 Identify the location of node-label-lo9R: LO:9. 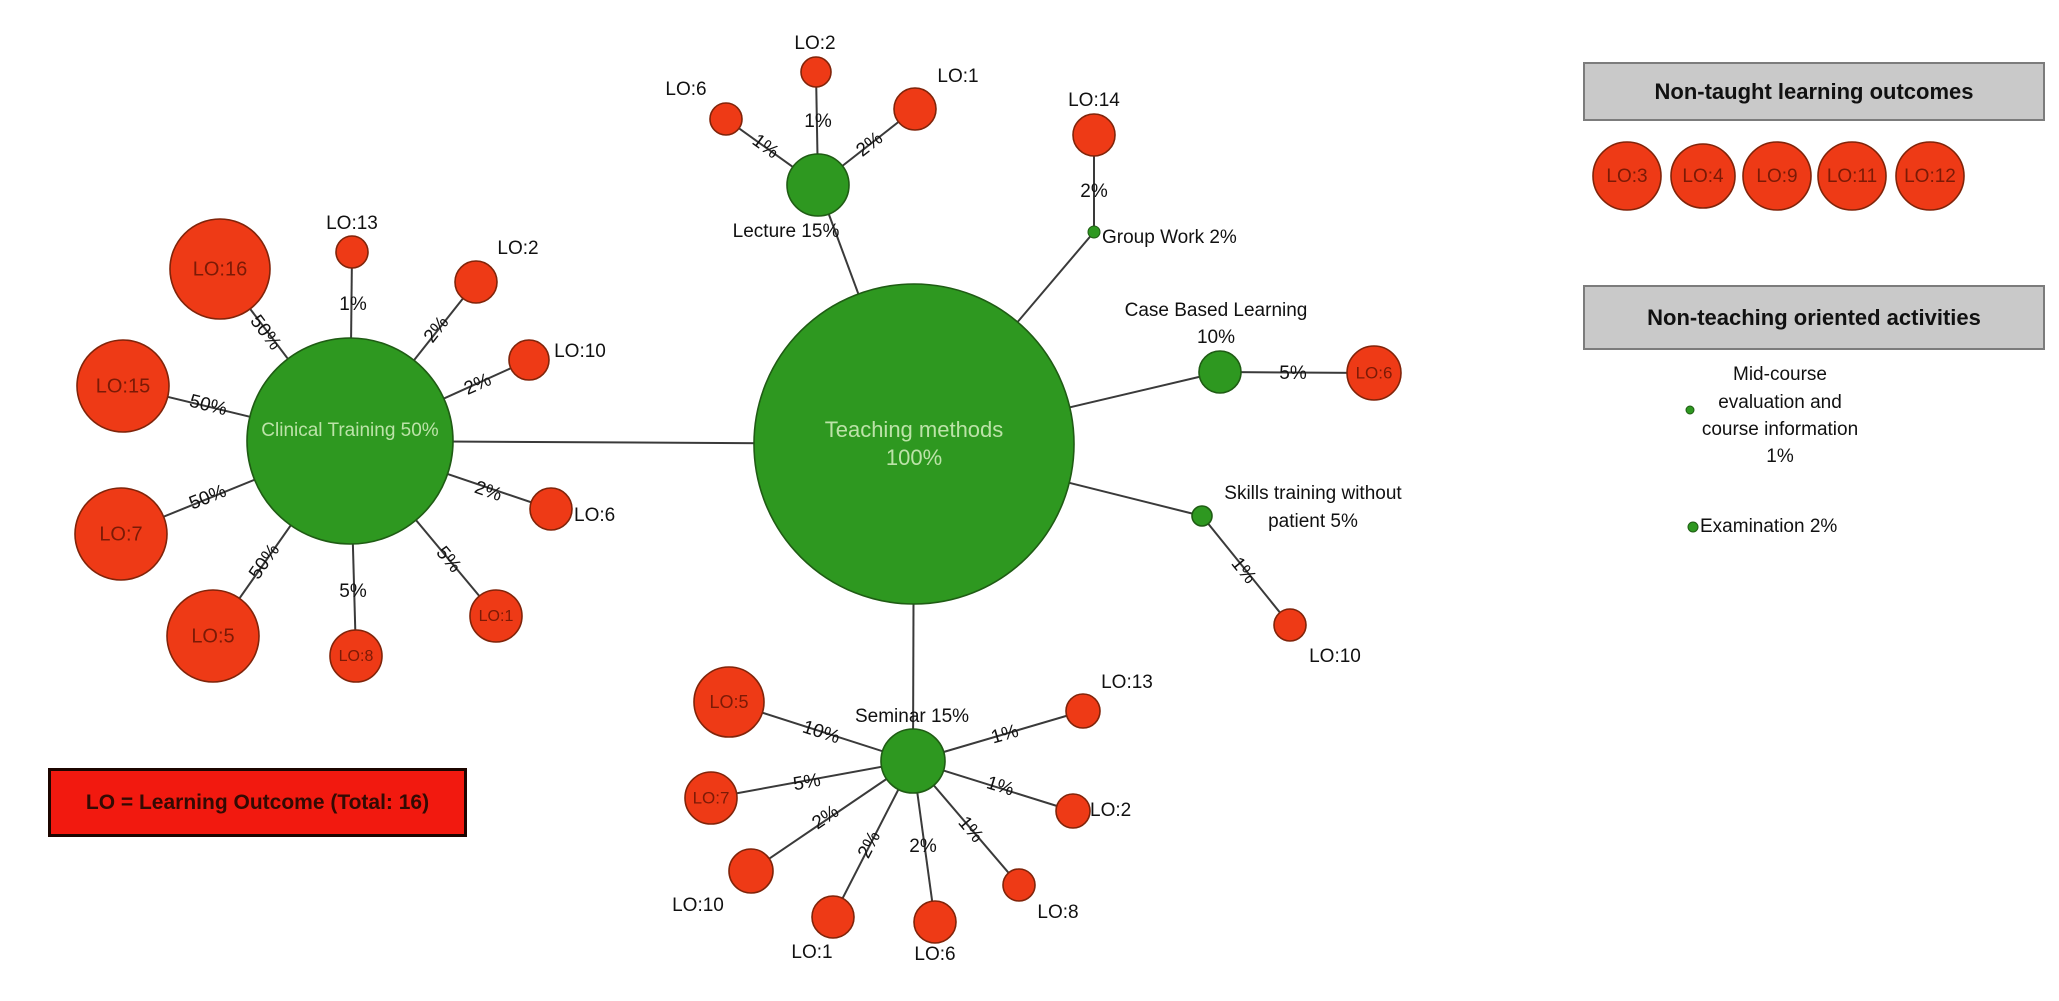
(1776, 176).